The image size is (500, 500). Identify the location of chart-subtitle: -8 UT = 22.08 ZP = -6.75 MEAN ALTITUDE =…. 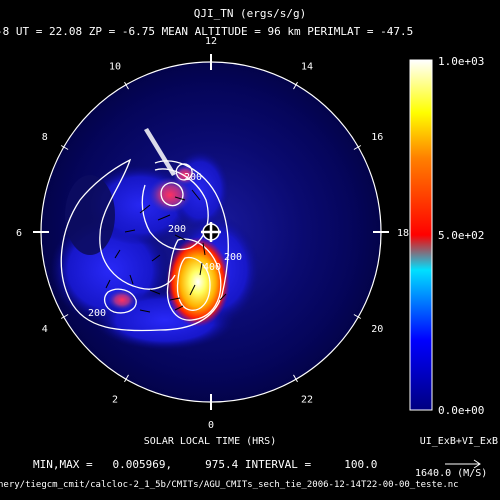
(206, 31).